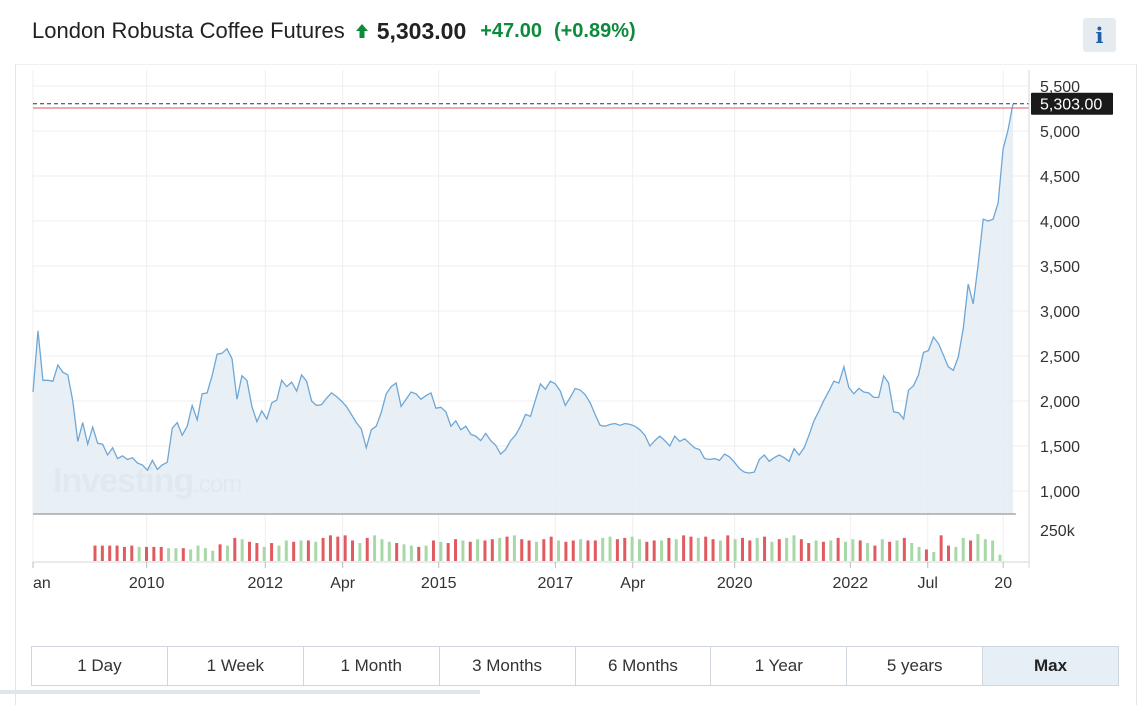 Image resolution: width=1143 pixels, height=705 pixels. What do you see at coordinates (421, 30) in the screenshot?
I see `last-price: 5,303.00` at bounding box center [421, 30].